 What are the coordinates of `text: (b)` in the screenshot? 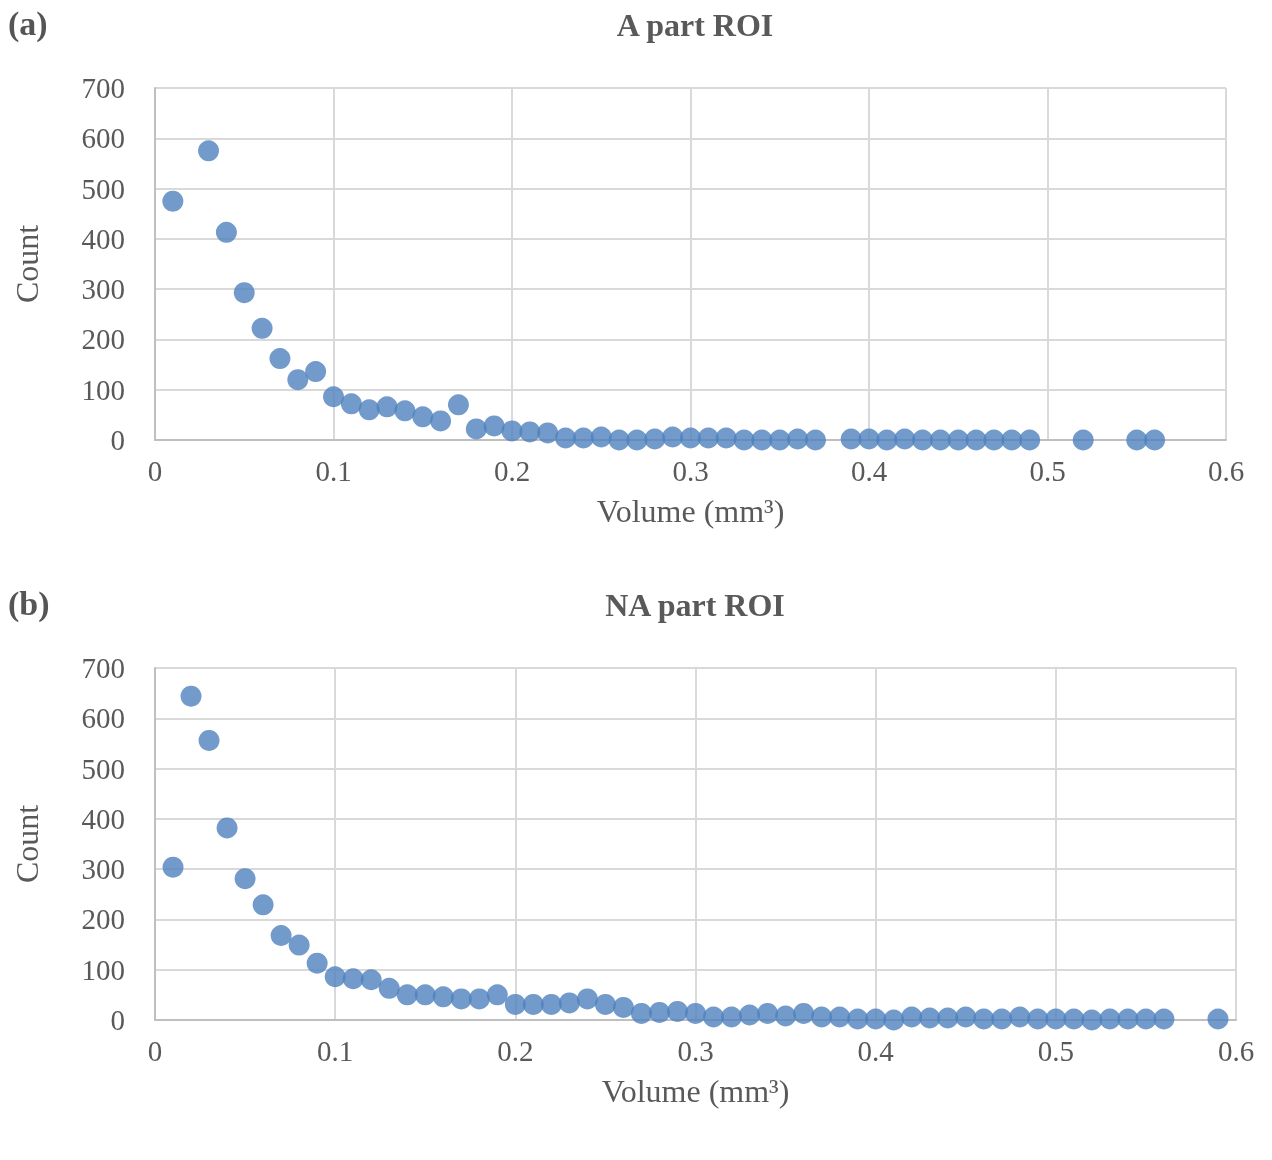 It's located at (29, 603).